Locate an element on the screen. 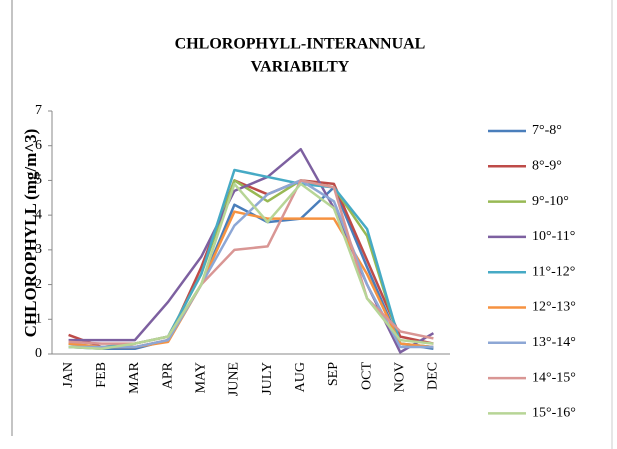 The image size is (617, 449). x-tick-label: DEC is located at coordinates (433, 376).